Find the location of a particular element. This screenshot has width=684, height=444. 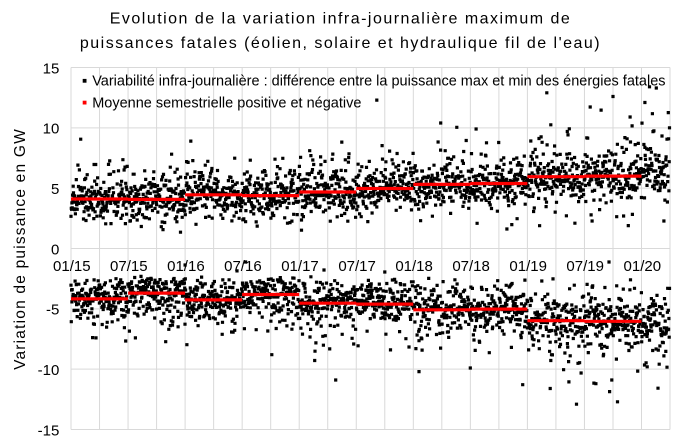

svg-text: 07/15 is located at coordinates (129, 266).